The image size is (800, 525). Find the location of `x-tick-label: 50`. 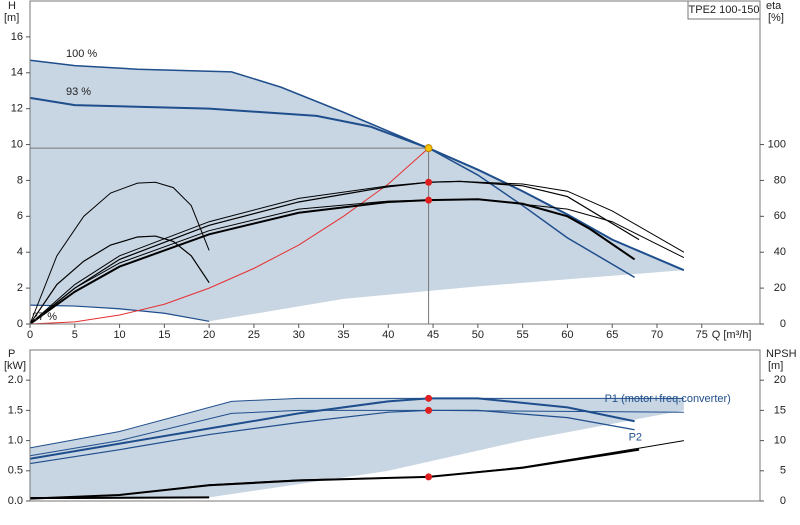

x-tick-label: 50 is located at coordinates (478, 335).